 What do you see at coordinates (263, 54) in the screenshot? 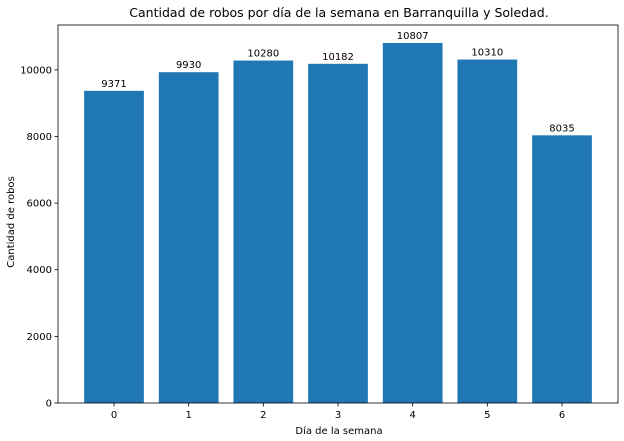
I see `bar-value-label: 10280` at bounding box center [263, 54].